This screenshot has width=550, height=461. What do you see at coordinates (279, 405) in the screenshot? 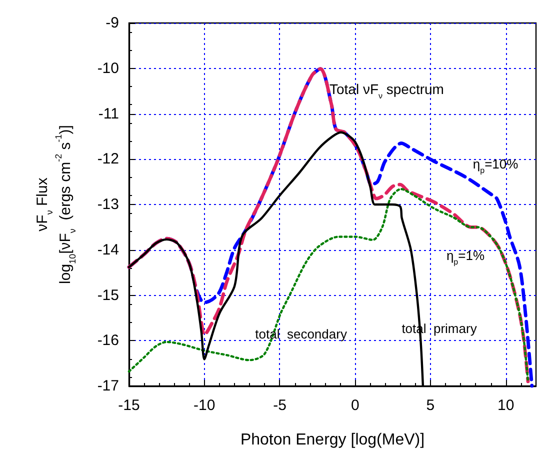
I see `x-tick-label: -5` at bounding box center [279, 405].